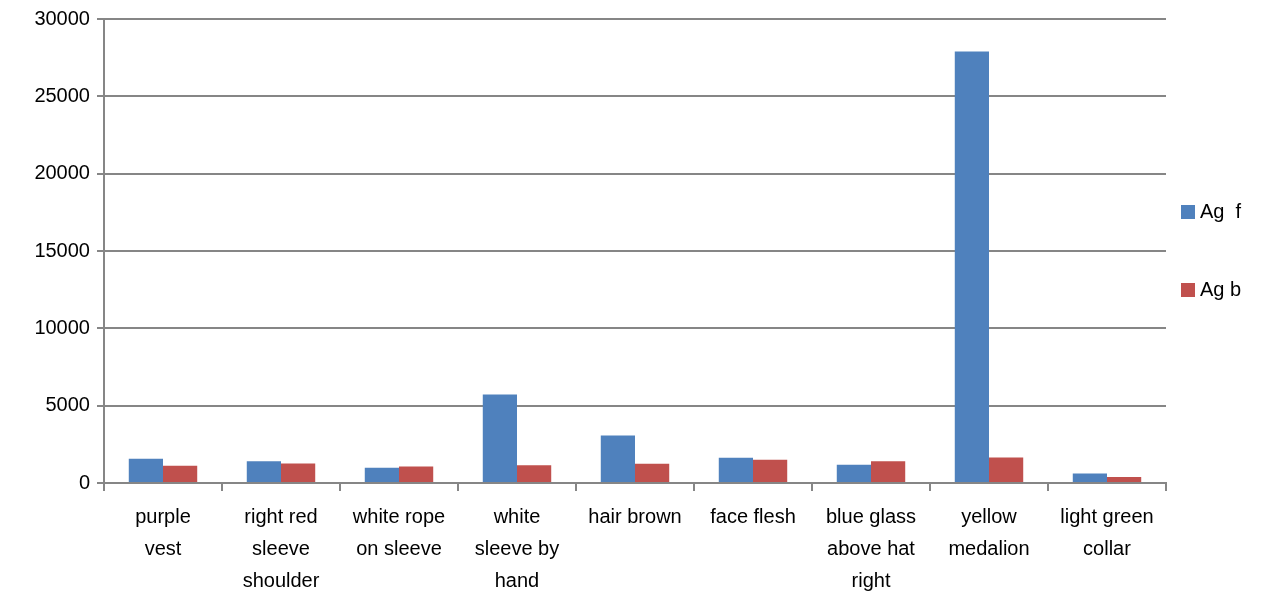 The image size is (1282, 594). What do you see at coordinates (62, 17) in the screenshot?
I see `y-tick-label: 30000` at bounding box center [62, 17].